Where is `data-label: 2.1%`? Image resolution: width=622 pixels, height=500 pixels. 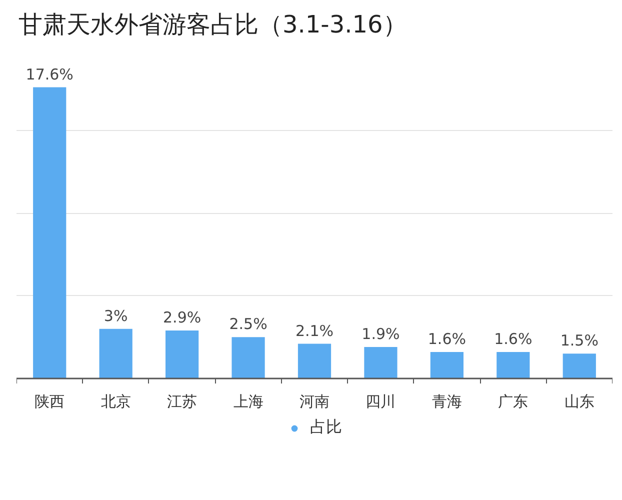 data-label: 2.1% is located at coordinates (314, 331).